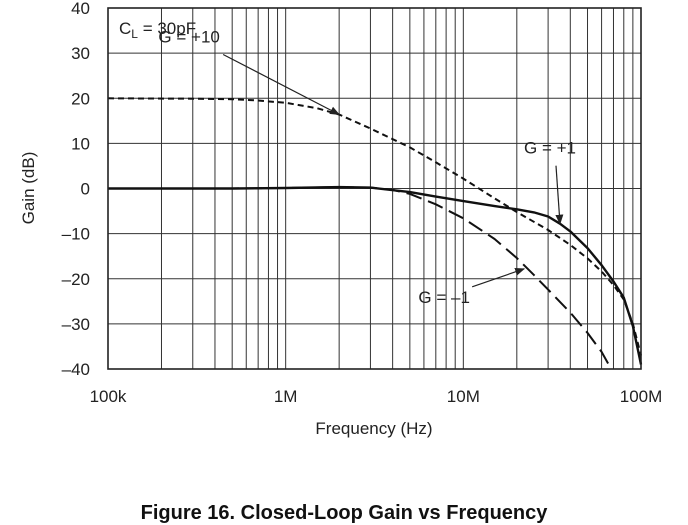 The width and height of the screenshot is (688, 525). Describe the element at coordinates (373, 428) in the screenshot. I see `x-axis-title: Frequency (Hz)` at that location.